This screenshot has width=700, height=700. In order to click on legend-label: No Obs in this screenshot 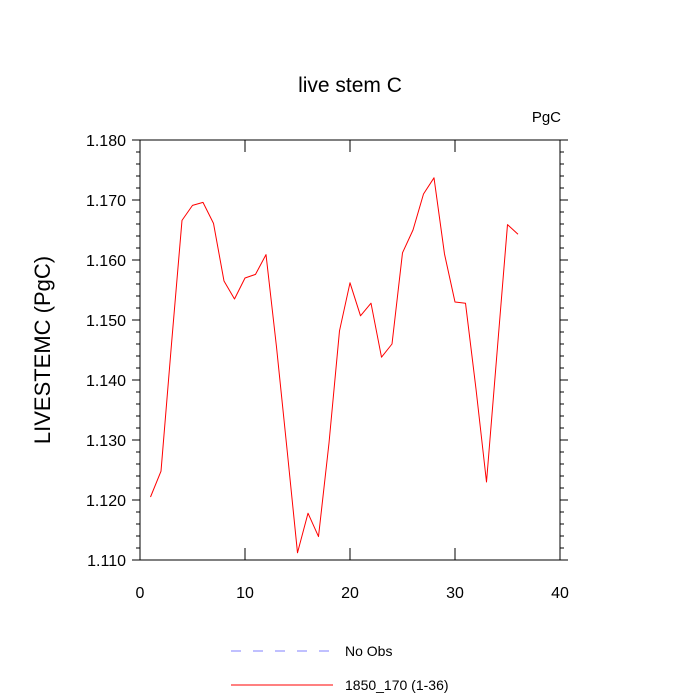, I will do `click(368, 651)`.